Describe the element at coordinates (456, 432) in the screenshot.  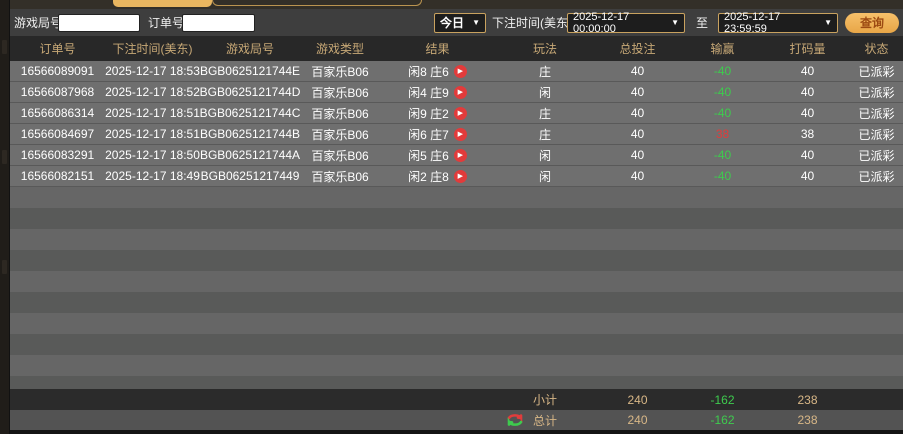
I see `bottom-edge` at that location.